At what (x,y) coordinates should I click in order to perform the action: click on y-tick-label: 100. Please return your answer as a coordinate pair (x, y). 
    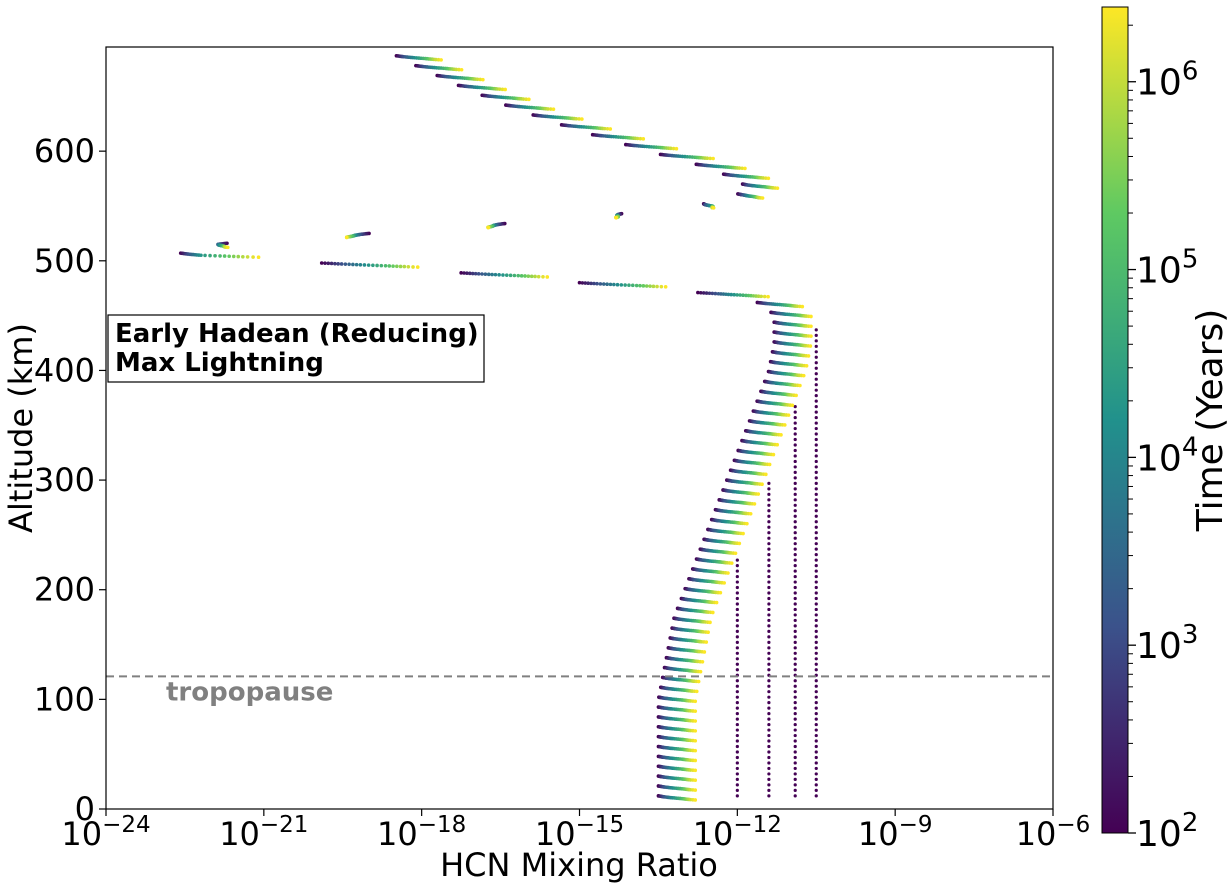
    Looking at the image, I should click on (64, 699).